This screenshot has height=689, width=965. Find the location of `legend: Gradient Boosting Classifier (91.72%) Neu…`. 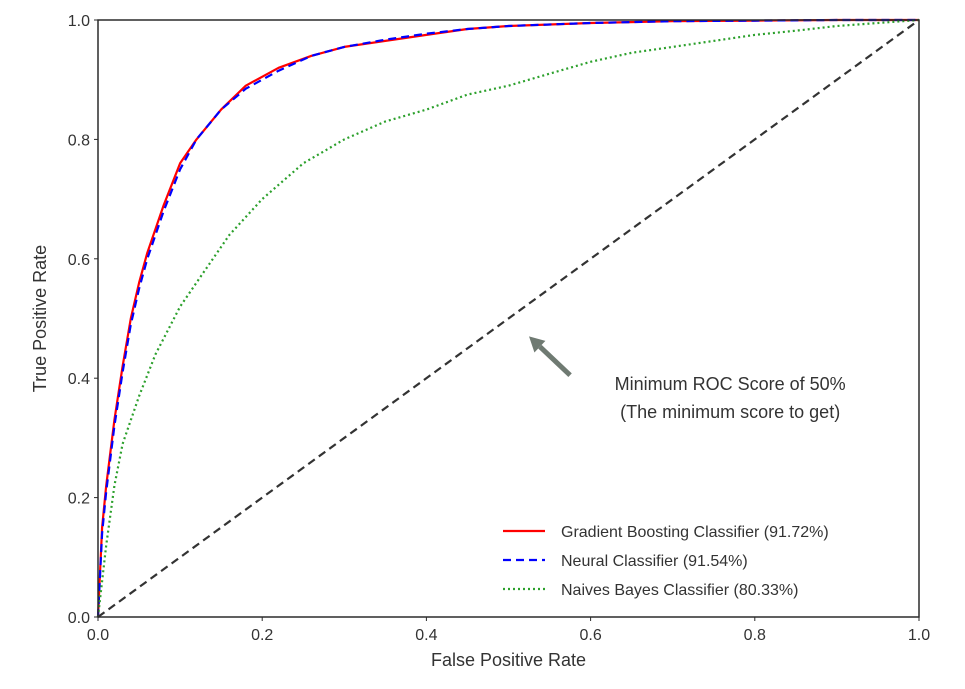

legend: Gradient Boosting Classifier (91.72%) Neu… is located at coordinates (666, 561).